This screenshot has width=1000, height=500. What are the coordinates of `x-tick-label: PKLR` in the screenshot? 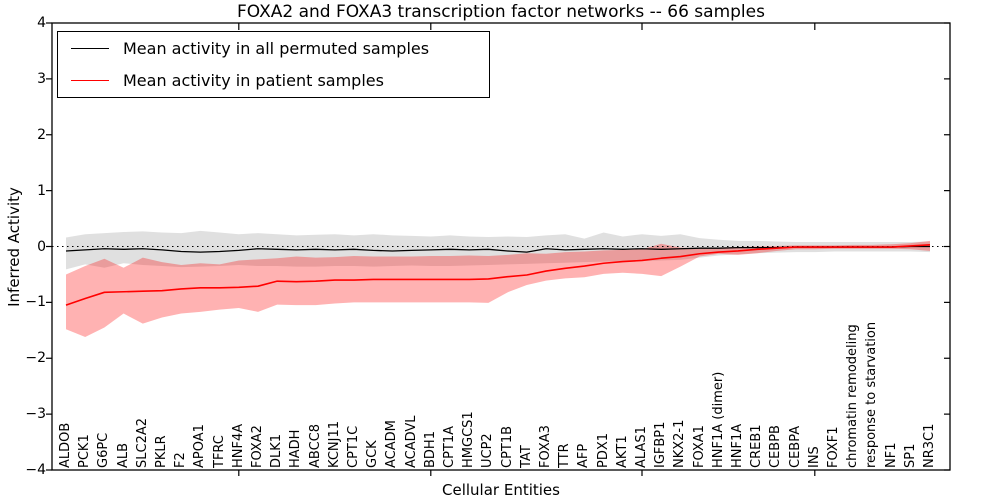 It's located at (161, 451).